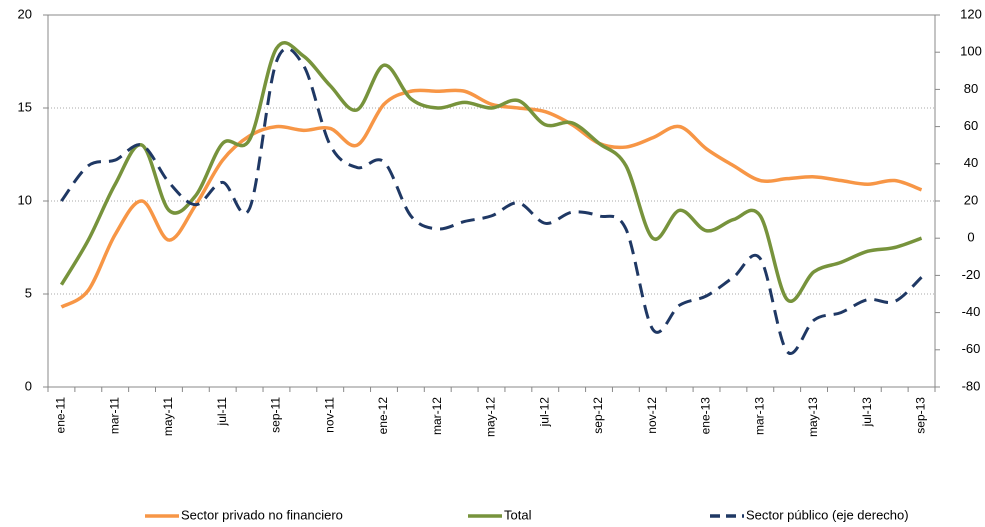 This screenshot has height=527, width=985. Describe the element at coordinates (276, 415) in the screenshot. I see `x-tick-label: sep-11` at that location.